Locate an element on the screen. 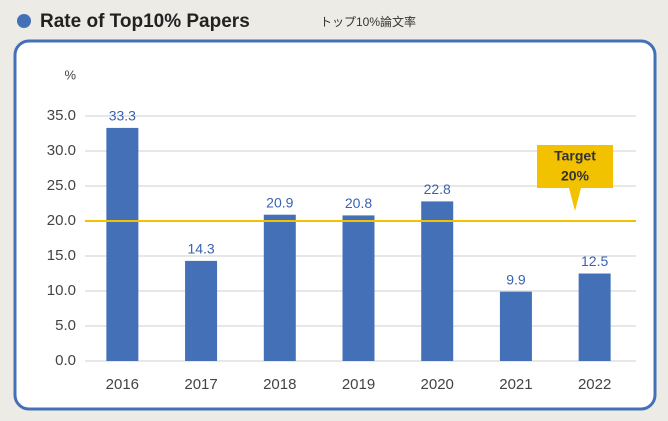  target-callout is located at coordinates (575, 178).